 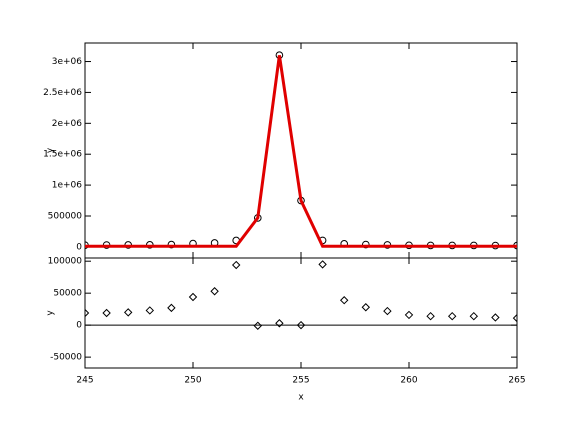 I want to click on y-tick-label: 2e+06, so click(x=67, y=124).